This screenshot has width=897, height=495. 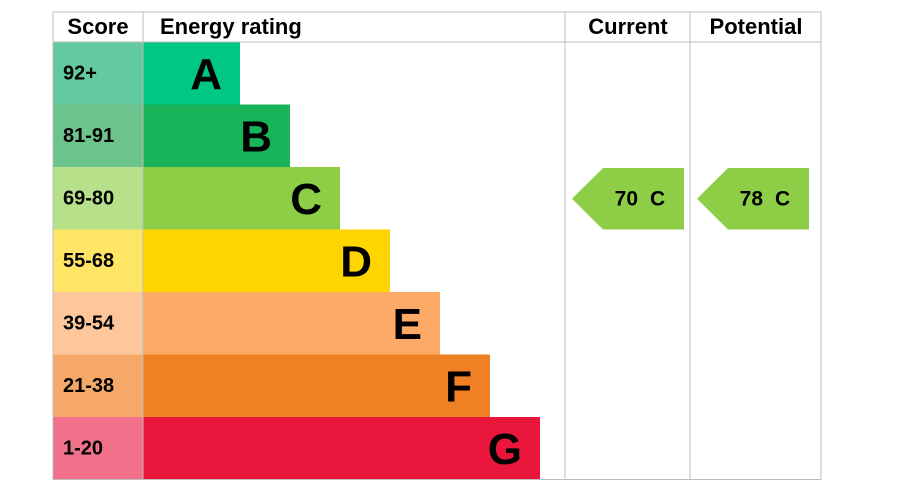 What do you see at coordinates (782, 198) in the screenshot?
I see `potential-letter: C` at bounding box center [782, 198].